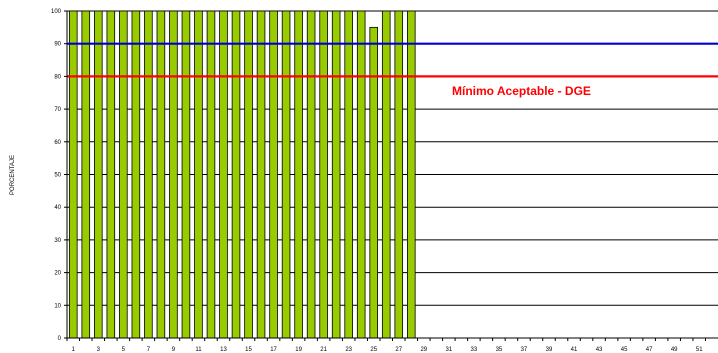  I want to click on x-tick-label: 51, so click(699, 350).